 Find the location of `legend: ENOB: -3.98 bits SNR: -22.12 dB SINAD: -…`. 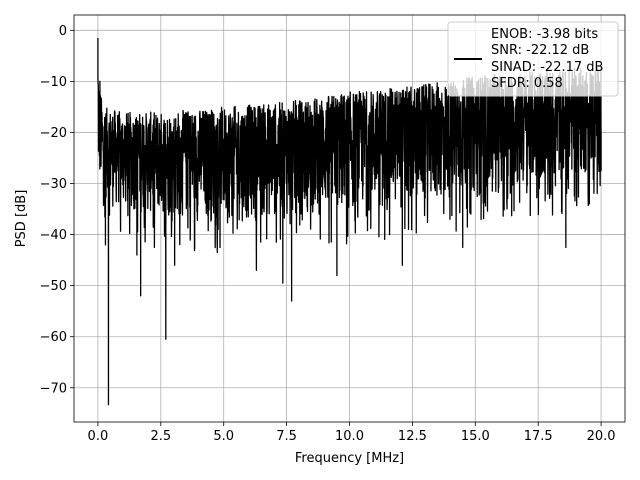

legend: ENOB: -3.98 bits SNR: -22.12 dB SINAD: -… is located at coordinates (533, 59).